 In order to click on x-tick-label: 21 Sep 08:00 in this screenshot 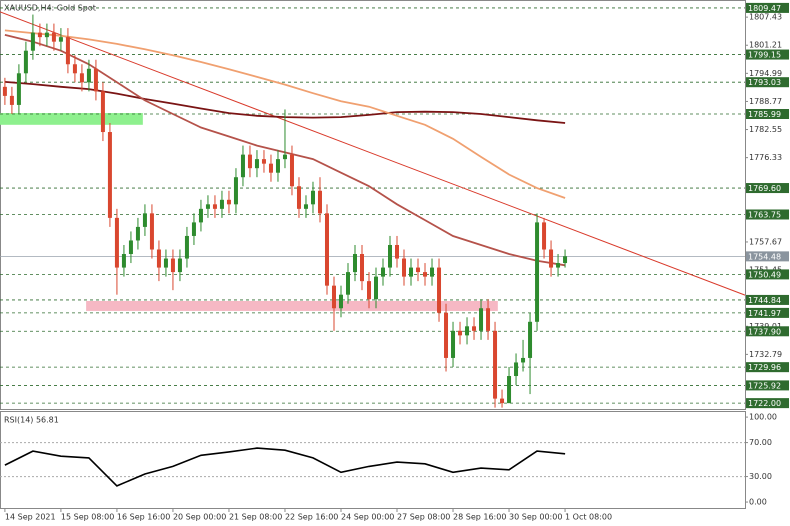, I will do `click(255, 517)`.